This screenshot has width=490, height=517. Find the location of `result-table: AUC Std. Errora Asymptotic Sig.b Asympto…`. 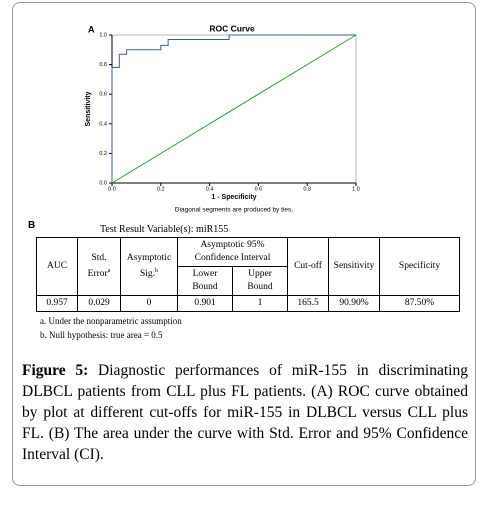

result-table: AUC Std. Errora Asymptotic Sig.b Asympto… is located at coordinates (248, 274).